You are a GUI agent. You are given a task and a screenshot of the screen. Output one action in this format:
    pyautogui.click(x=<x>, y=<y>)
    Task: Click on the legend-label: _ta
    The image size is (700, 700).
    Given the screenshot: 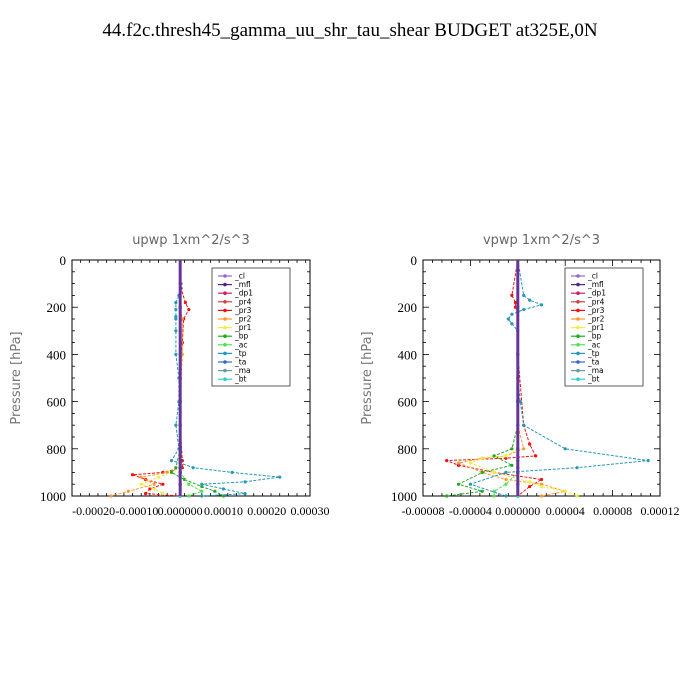 What is the action you would take?
    pyautogui.click(x=593, y=362)
    